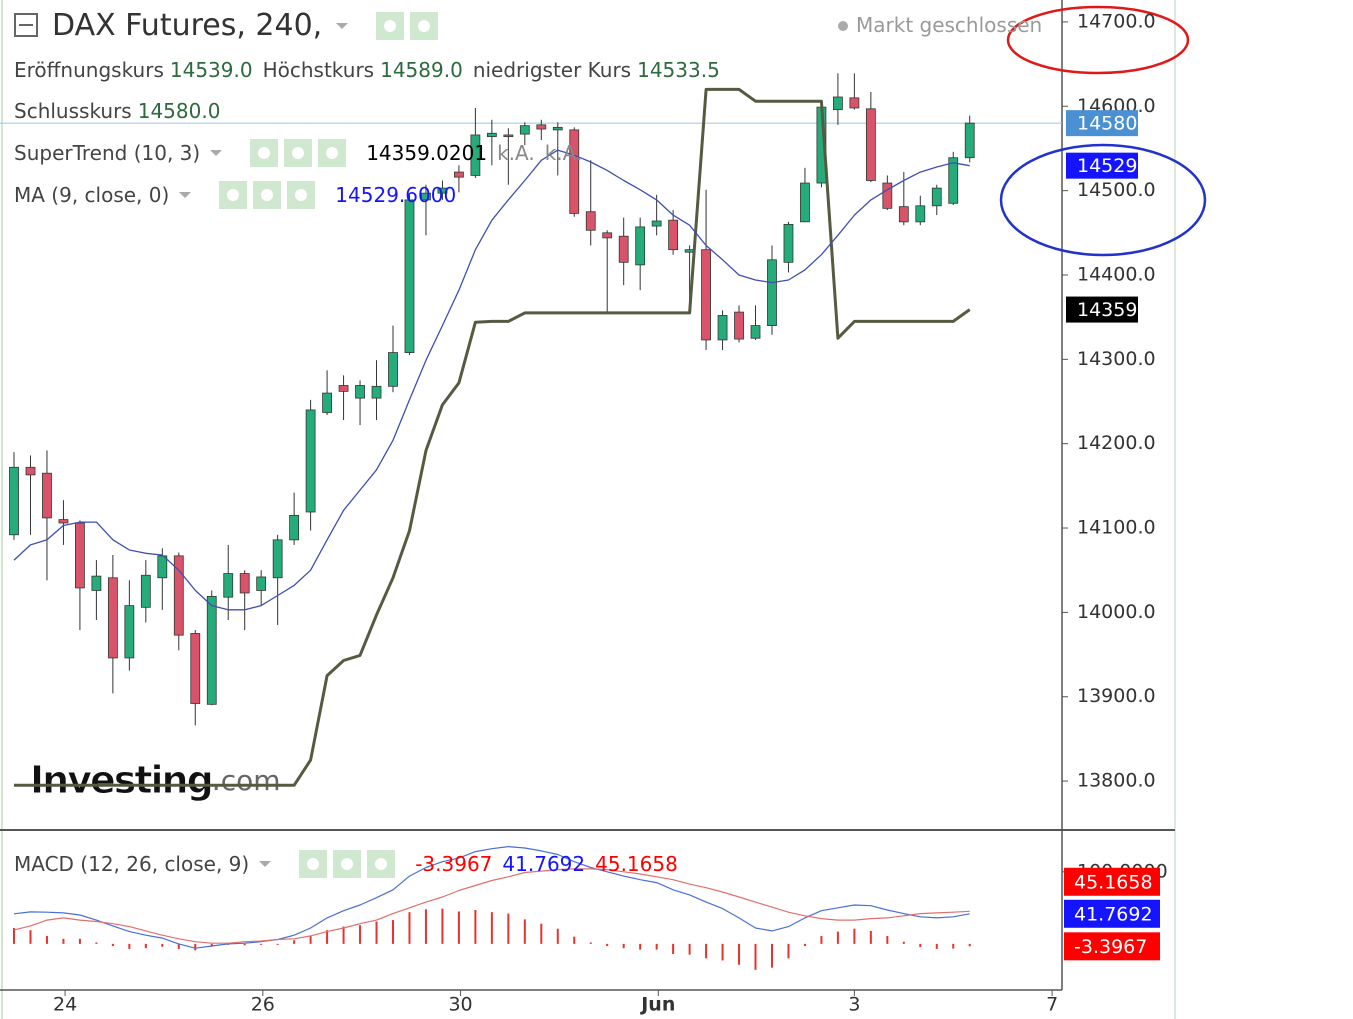 This screenshot has width=1353, height=1019. Describe the element at coordinates (1116, 781) in the screenshot. I see `y-tick-label: 13800.0` at that location.